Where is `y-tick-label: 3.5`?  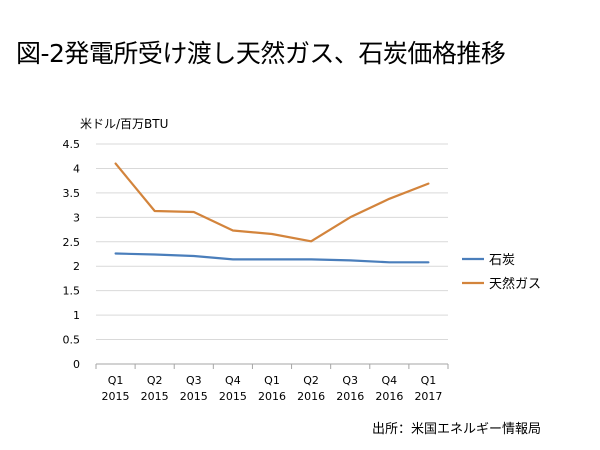 y-tick-label: 3.5 is located at coordinates (72, 193).